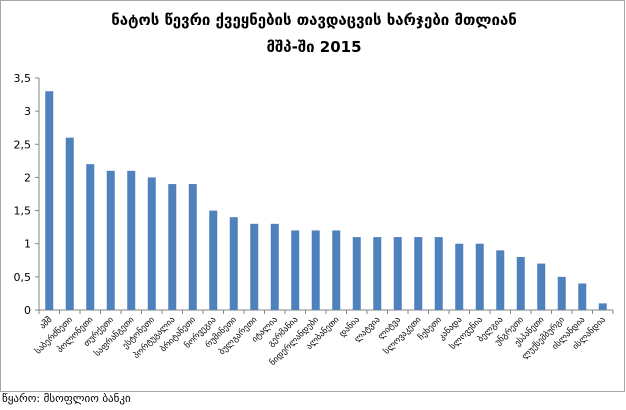 The height and width of the screenshot is (410, 626). Describe the element at coordinates (27, 244) in the screenshot. I see `y-tick-label: 1` at that location.